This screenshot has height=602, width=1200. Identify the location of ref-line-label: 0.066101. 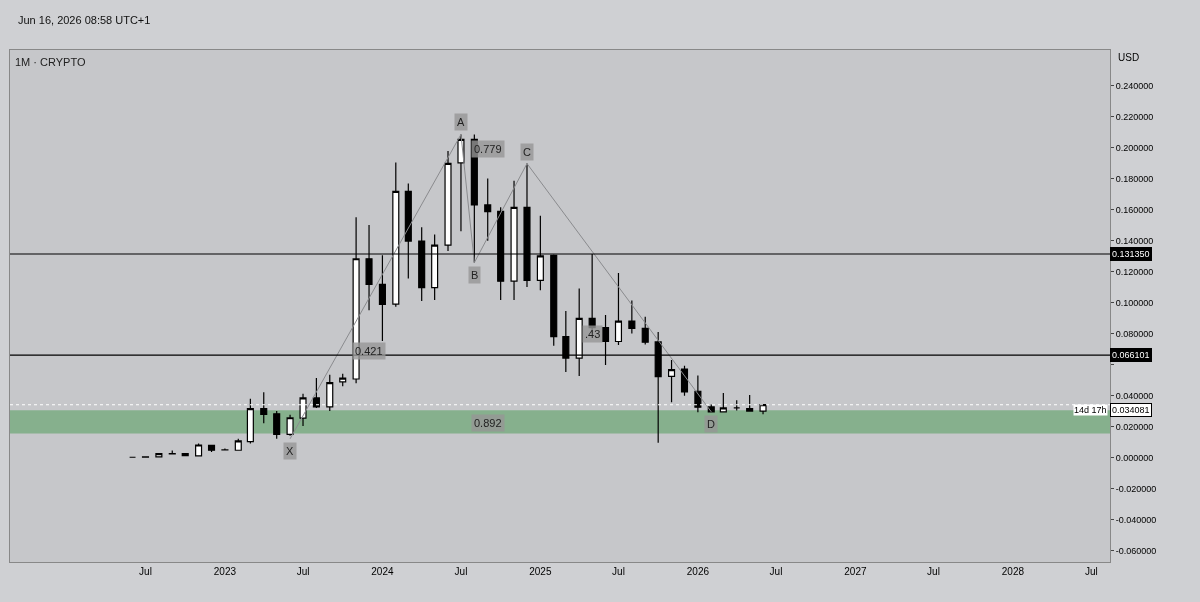
(1131, 355).